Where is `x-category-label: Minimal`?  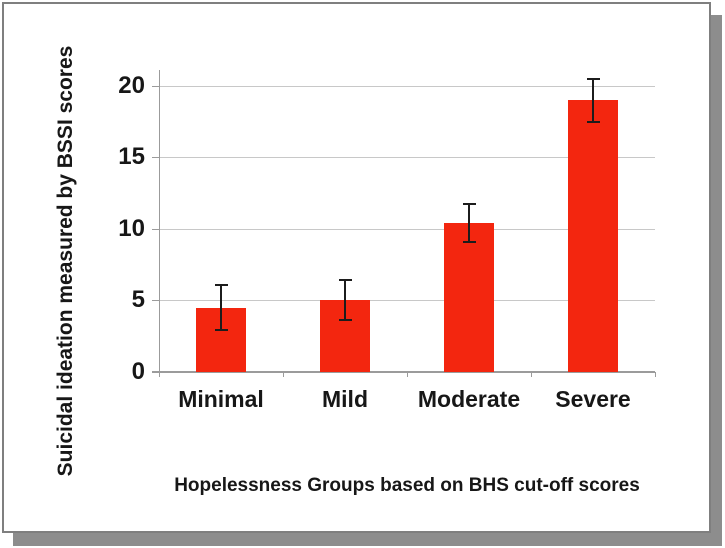
x-category-label: Minimal is located at coordinates (221, 399).